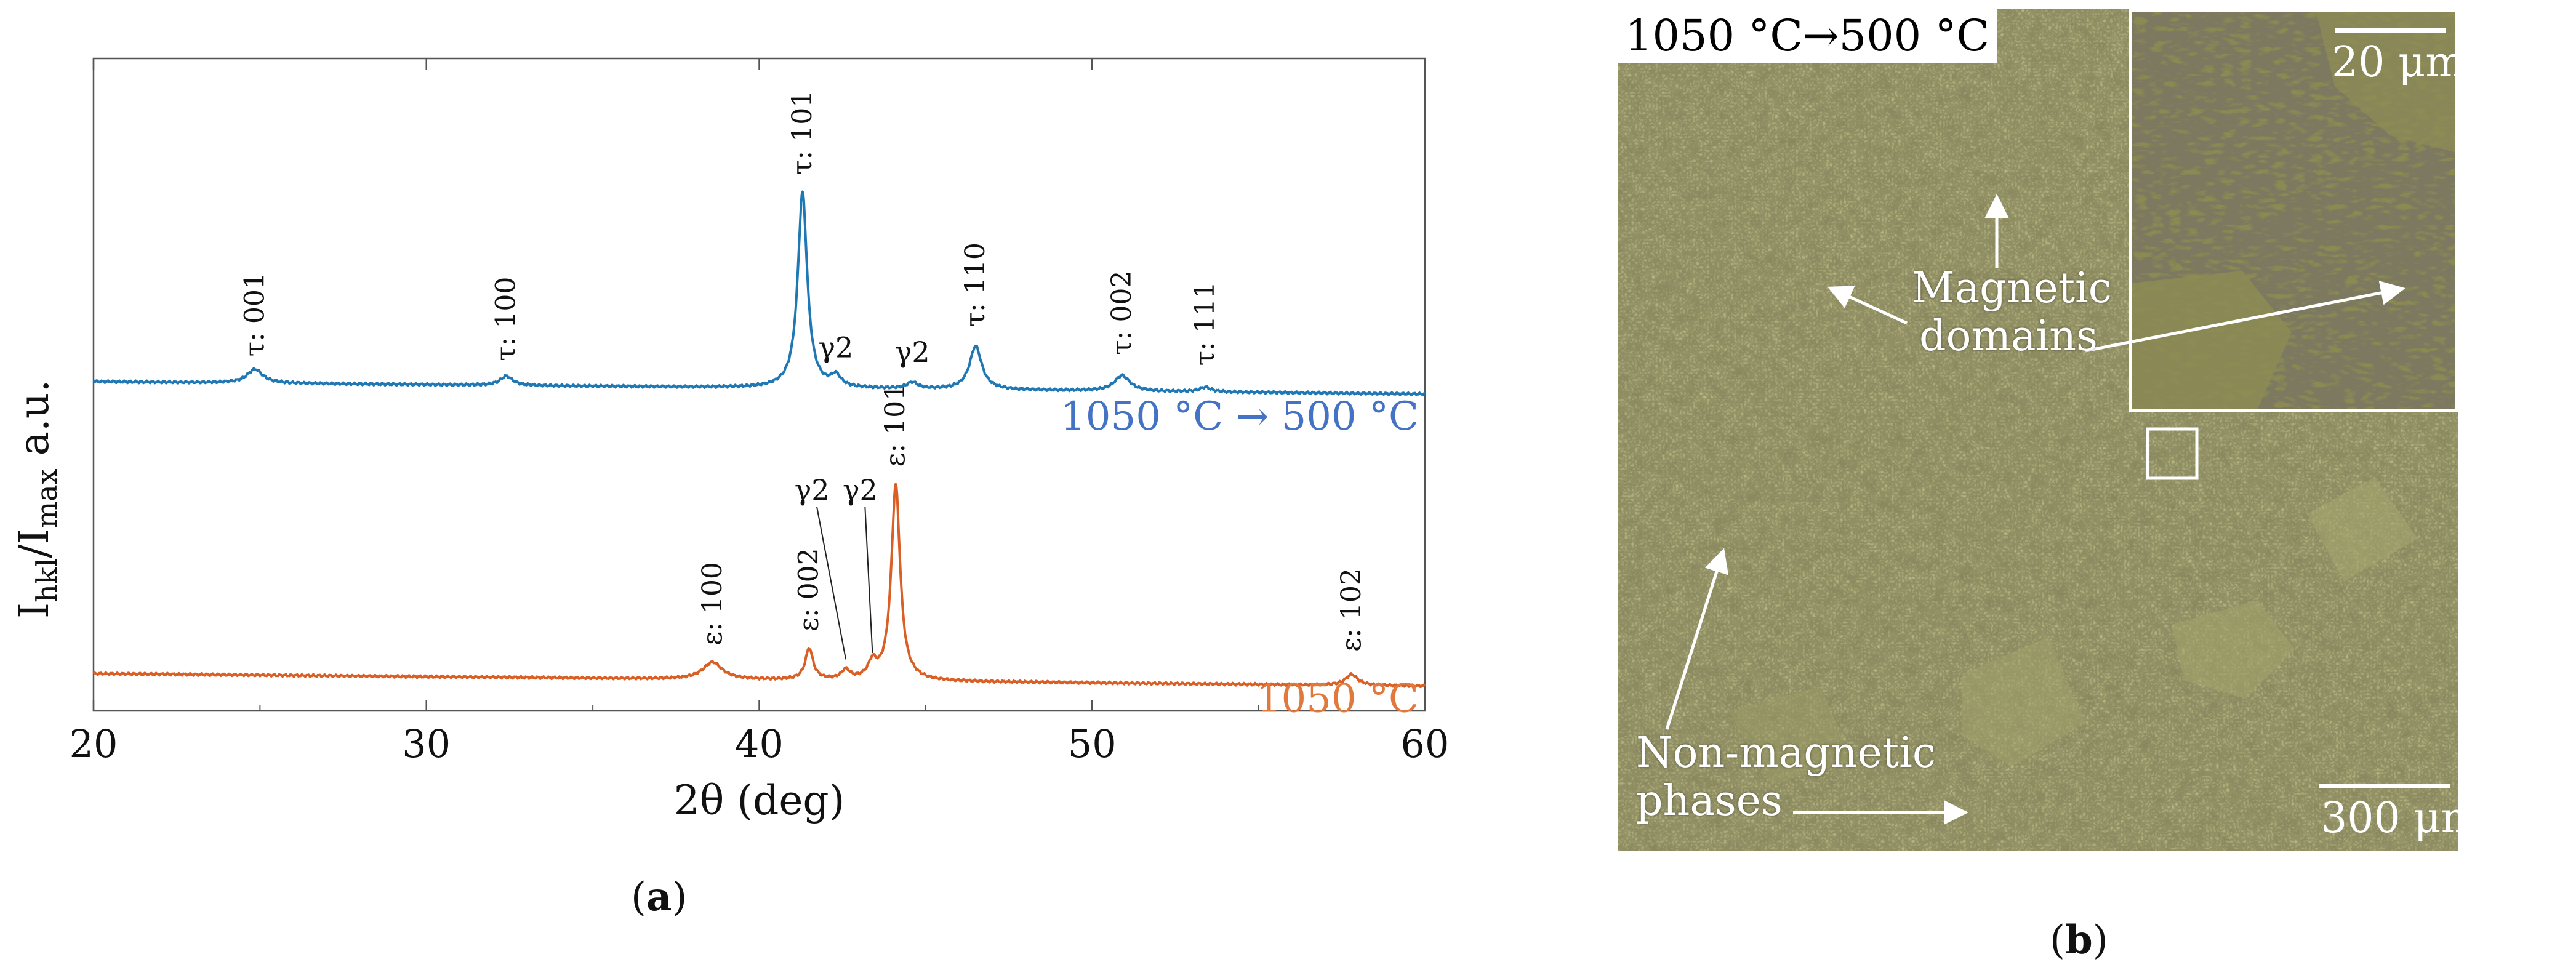 This screenshot has height=970, width=2576. I want to click on arrow-domain-left, so click(1867, 305).